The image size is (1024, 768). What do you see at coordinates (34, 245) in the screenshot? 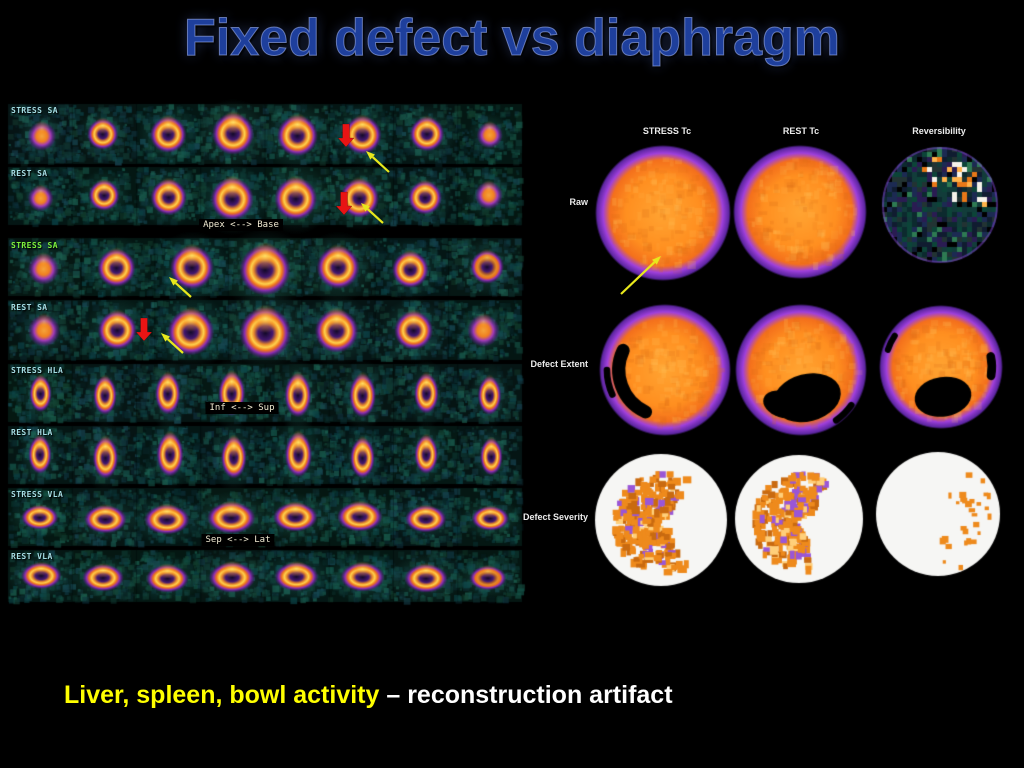
I see `row-label-stress-sa-2: STRESS SA` at bounding box center [34, 245].